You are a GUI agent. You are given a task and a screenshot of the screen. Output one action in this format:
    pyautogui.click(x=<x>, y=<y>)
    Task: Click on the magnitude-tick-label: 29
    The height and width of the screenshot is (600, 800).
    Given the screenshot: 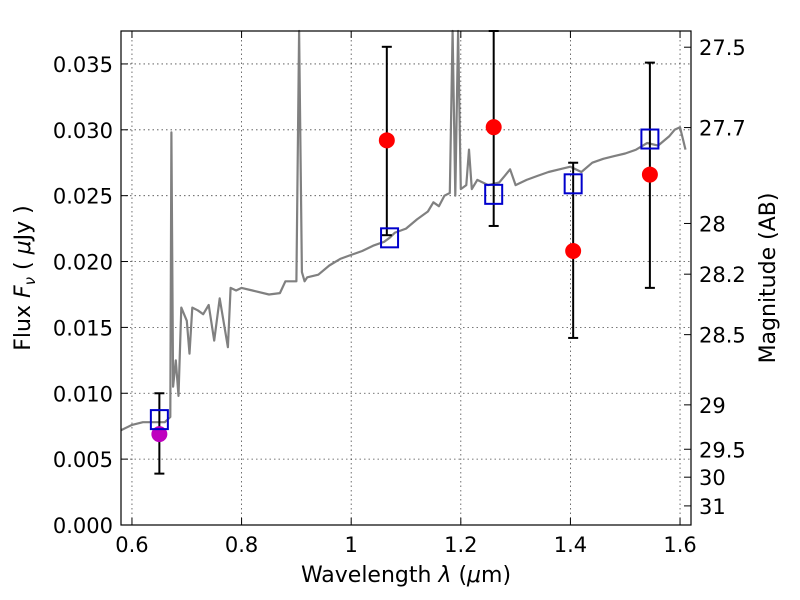 What is the action you would take?
    pyautogui.click(x=712, y=406)
    